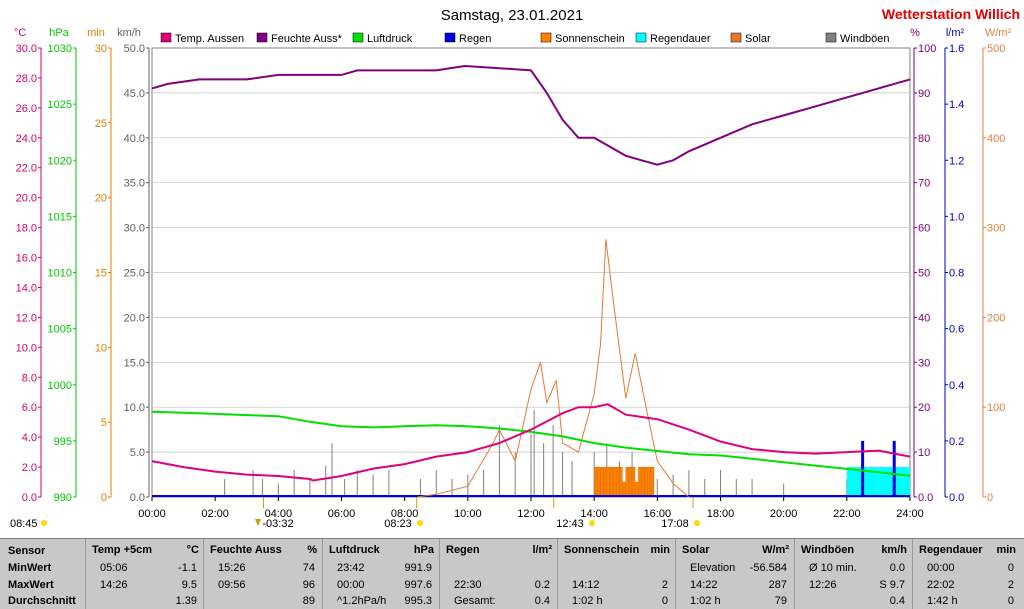  Describe the element at coordinates (967, 574) in the screenshot. I see `stats-column: Regendauer min 00:00 0 22:02 2 1:42 h 0` at that location.